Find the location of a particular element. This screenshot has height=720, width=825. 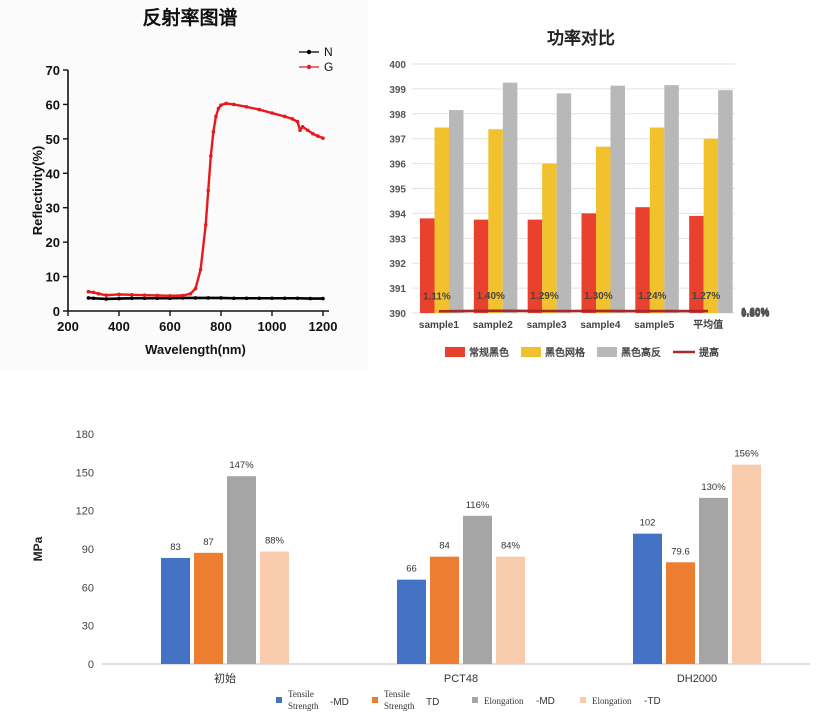

y-tick-label: 70 is located at coordinates (53, 70).